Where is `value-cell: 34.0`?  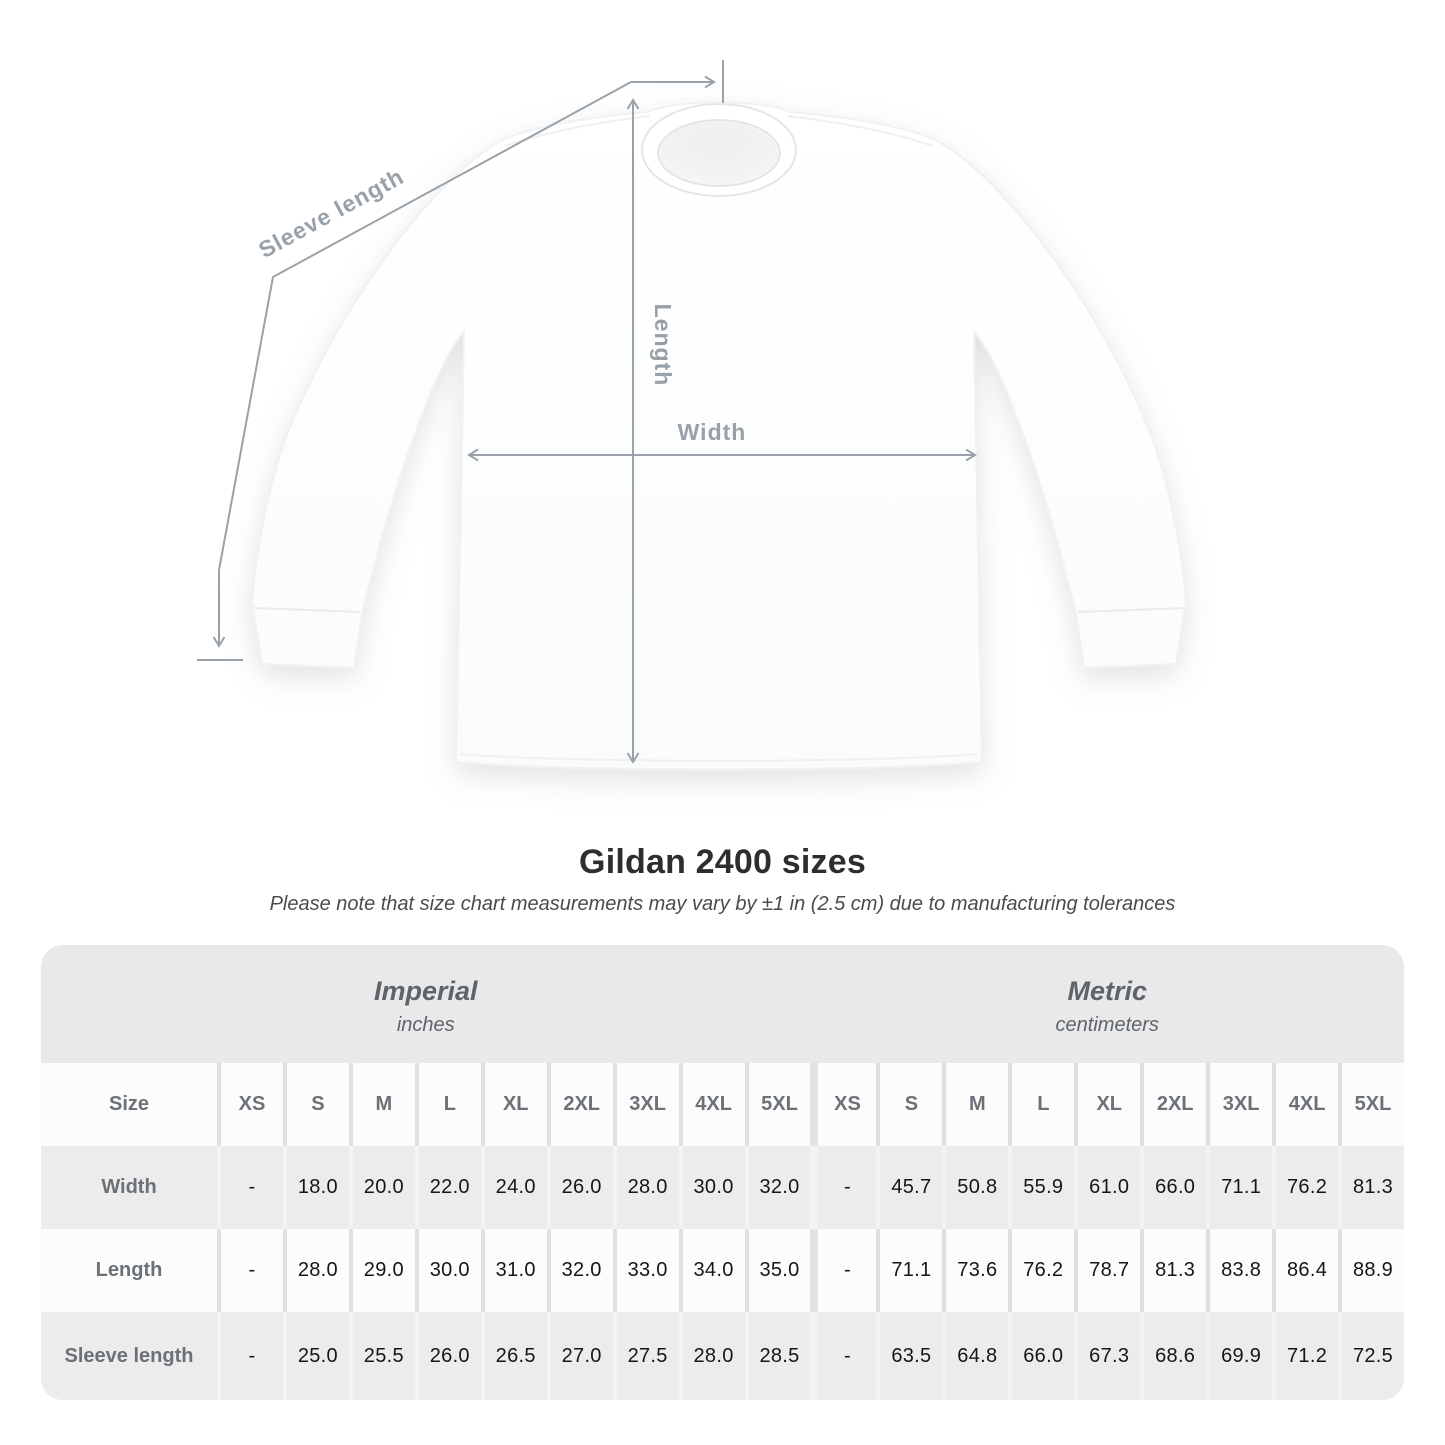
value-cell: 34.0 is located at coordinates (711, 1270).